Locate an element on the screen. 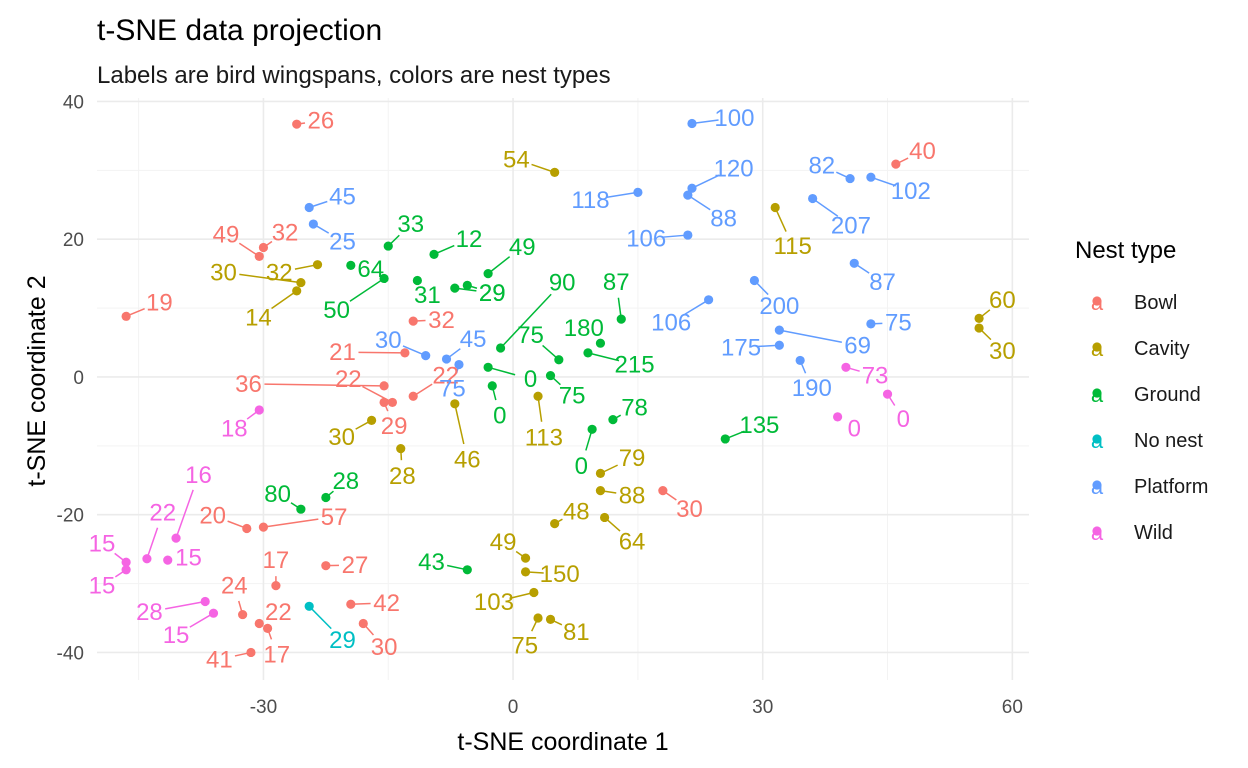  legend-entry: a Platform is located at coordinates (1150, 486).